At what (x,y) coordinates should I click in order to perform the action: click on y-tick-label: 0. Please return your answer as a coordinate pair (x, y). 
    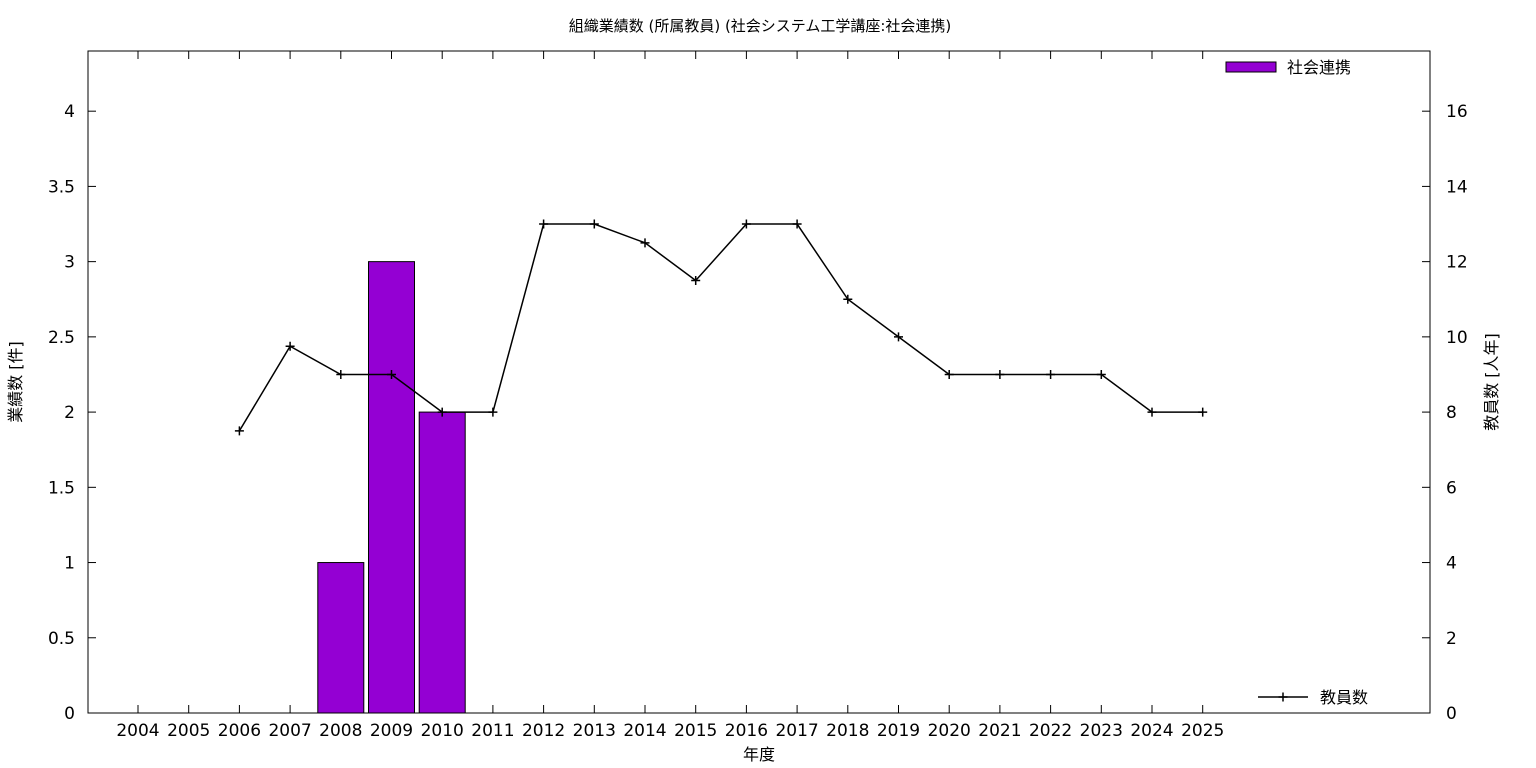
    Looking at the image, I should click on (69, 714).